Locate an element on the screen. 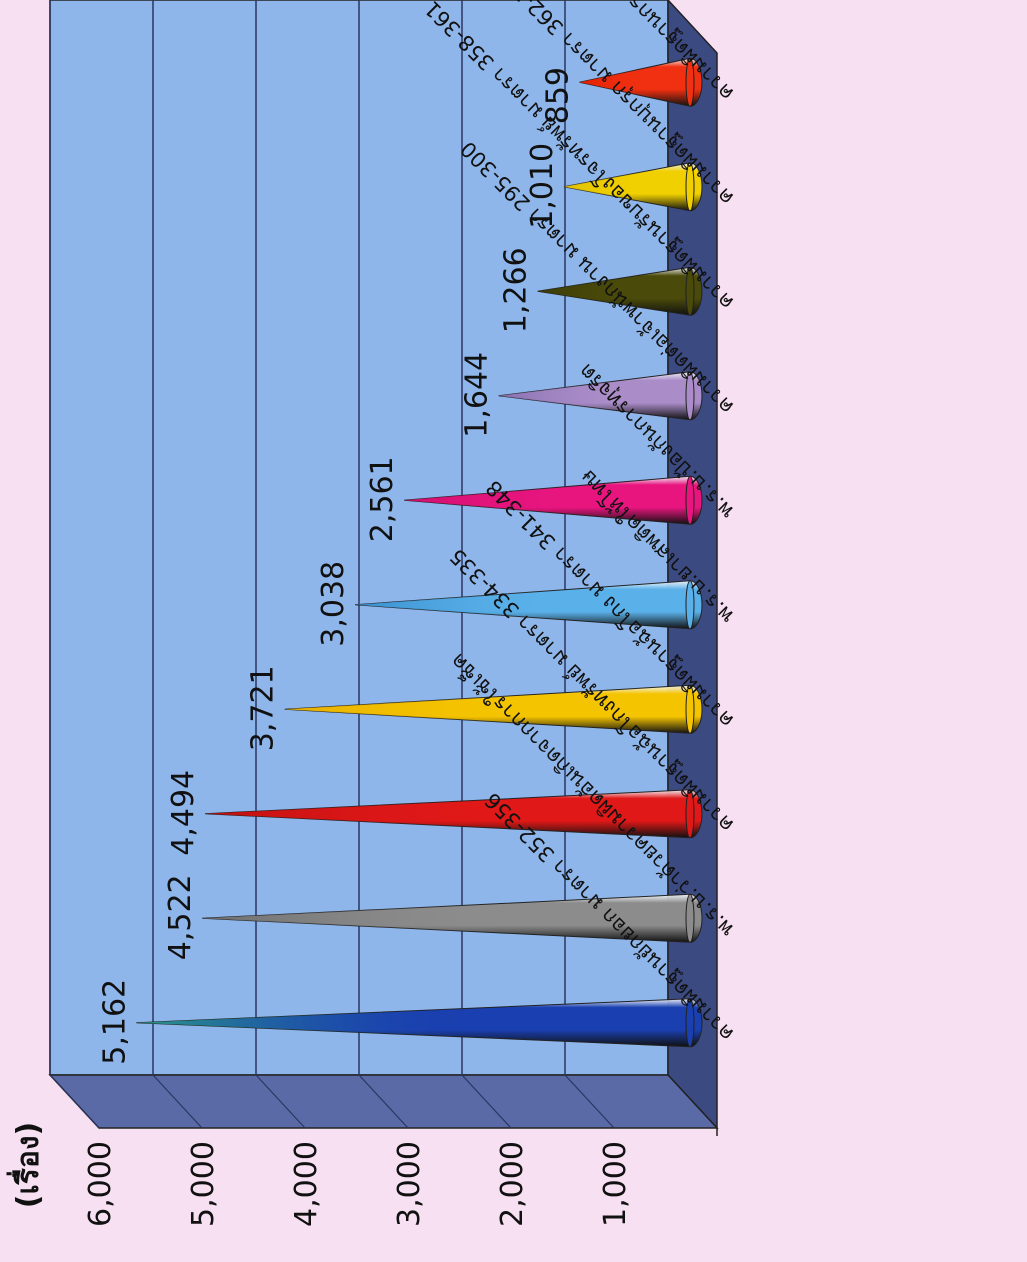 This screenshot has width=1027, height=1262. unit-label: (เรื่อง) is located at coordinates (26, 1165).